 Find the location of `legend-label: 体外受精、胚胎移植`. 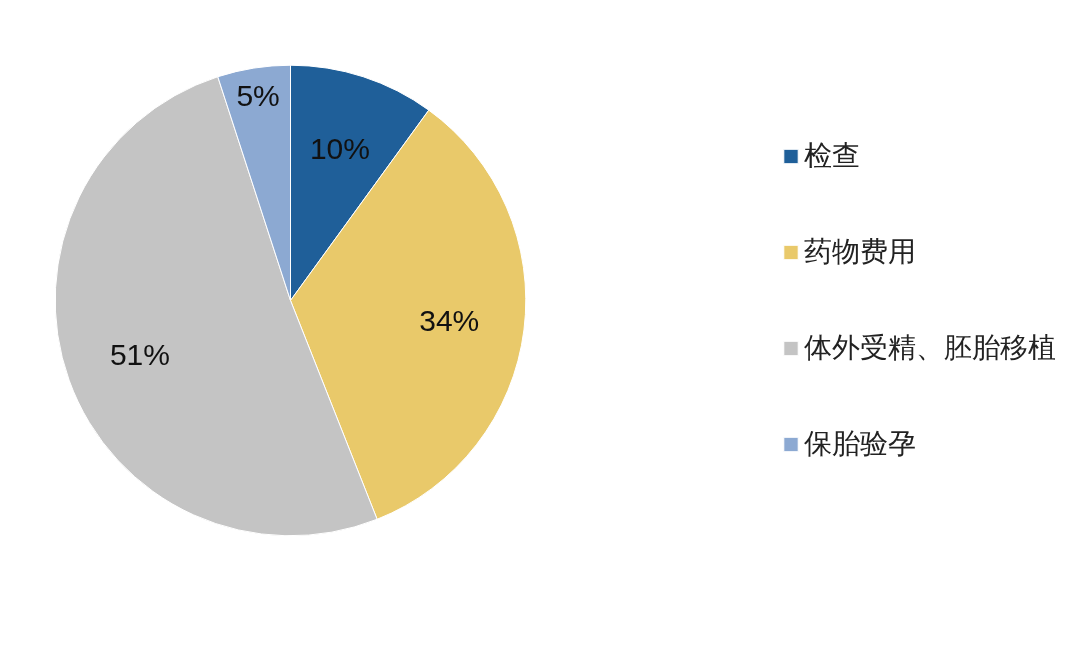

legend-label: 体外受精、胚胎移植 is located at coordinates (930, 348).